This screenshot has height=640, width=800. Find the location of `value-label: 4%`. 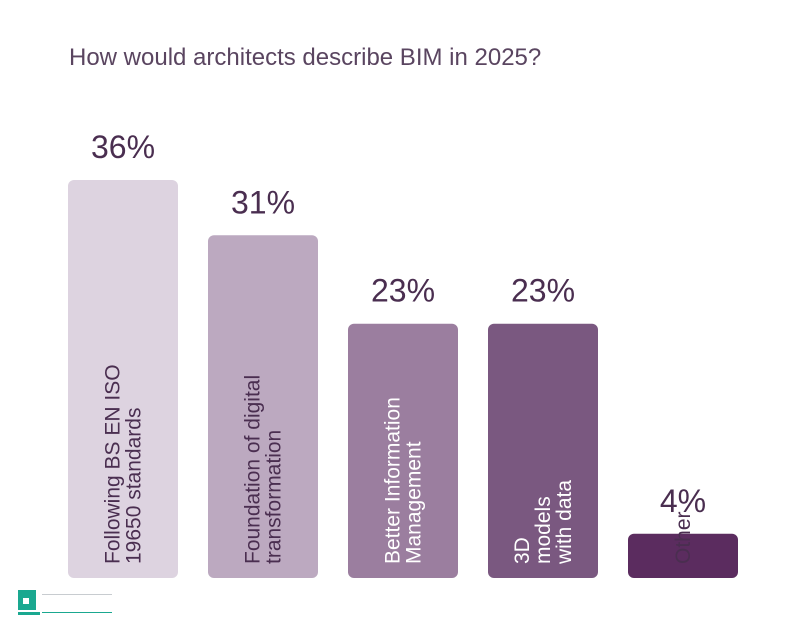

value-label: 4% is located at coordinates (683, 501).